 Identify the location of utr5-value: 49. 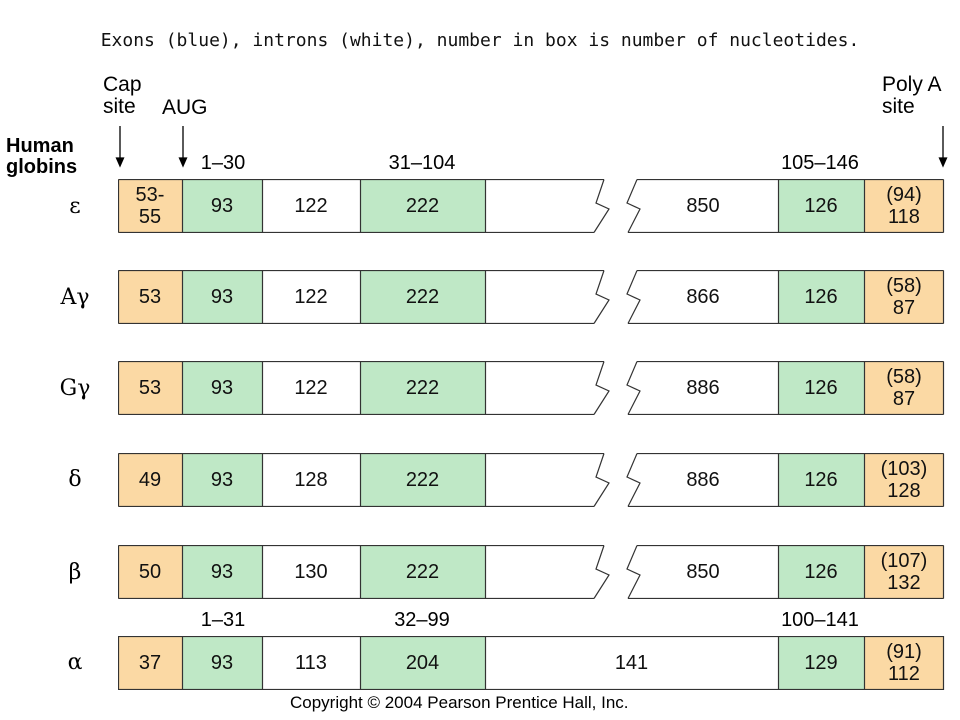
(150, 480).